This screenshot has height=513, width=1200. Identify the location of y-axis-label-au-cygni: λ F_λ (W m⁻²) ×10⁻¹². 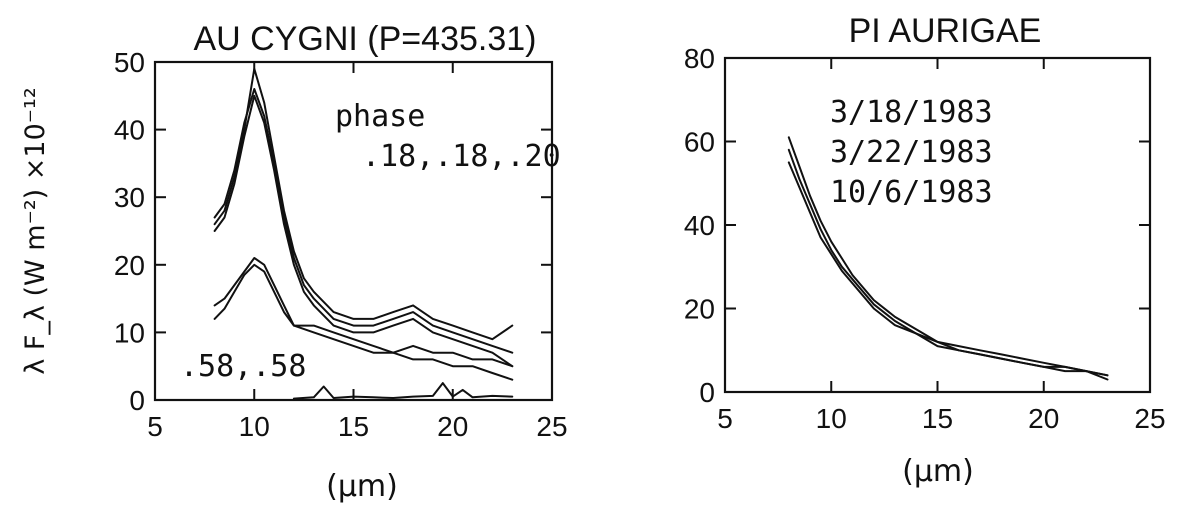
(35, 230).